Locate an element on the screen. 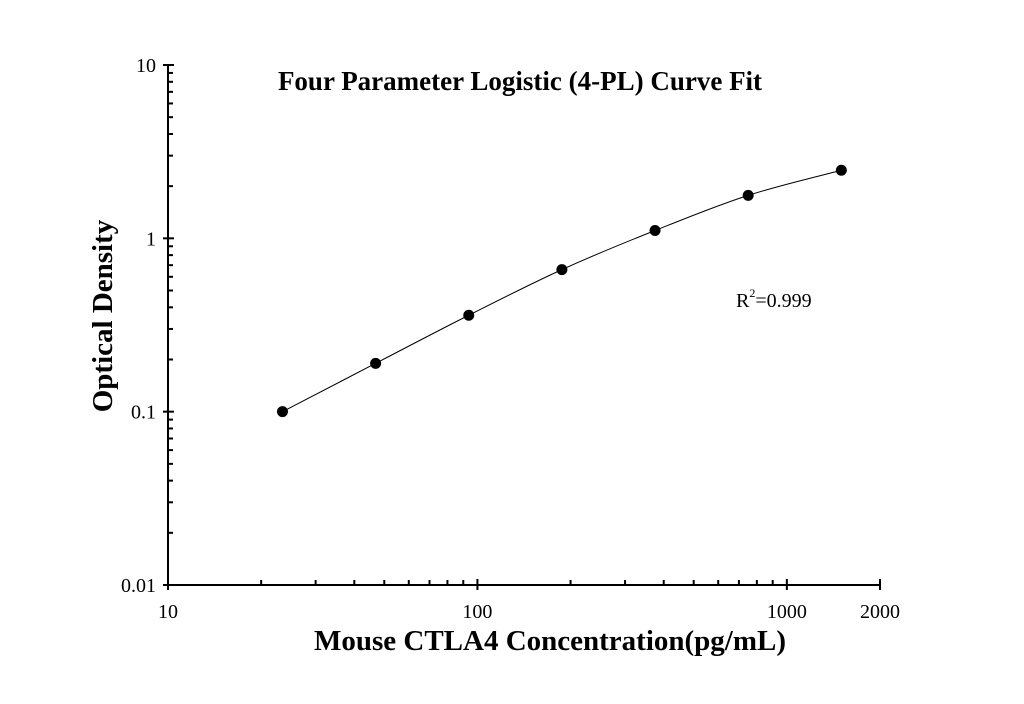 This screenshot has width=1024, height=704. r-squared-value: =0.999 is located at coordinates (783, 301).